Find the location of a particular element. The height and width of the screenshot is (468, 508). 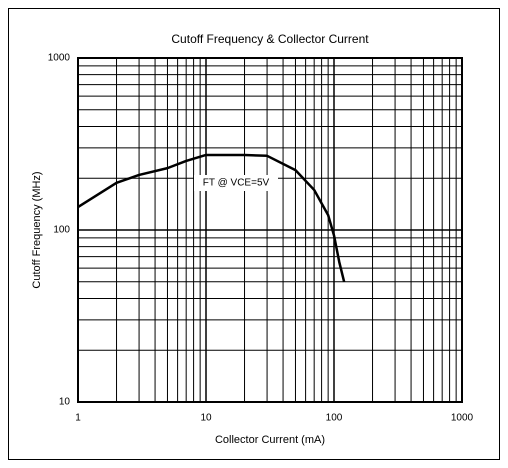

data-line is located at coordinates (211, 218).